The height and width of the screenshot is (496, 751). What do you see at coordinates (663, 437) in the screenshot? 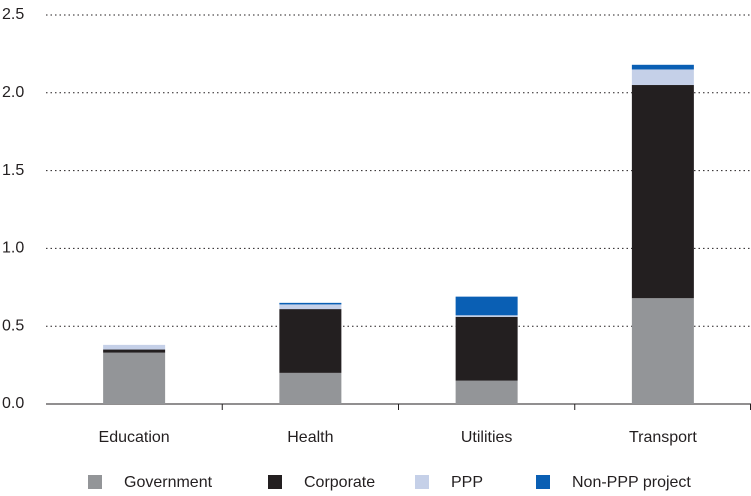
I see `x-tick-label: Transport` at bounding box center [663, 437].